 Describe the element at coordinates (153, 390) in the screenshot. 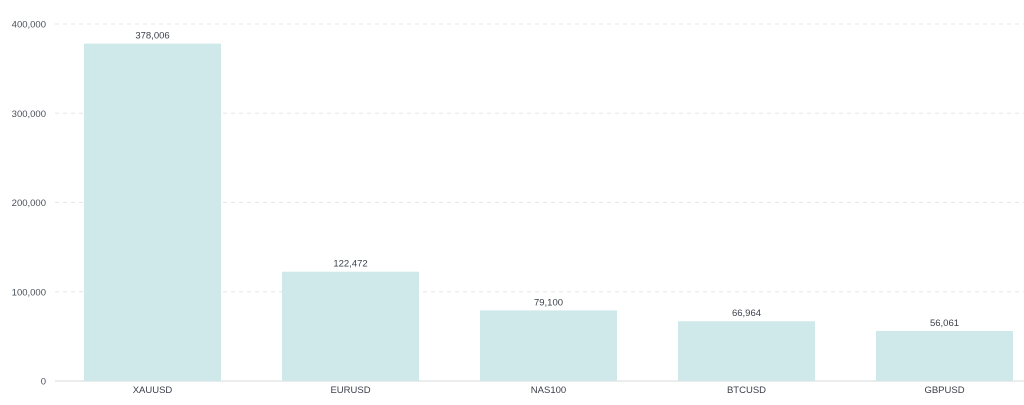

I see `x-tick-label: XAUUSD` at that location.